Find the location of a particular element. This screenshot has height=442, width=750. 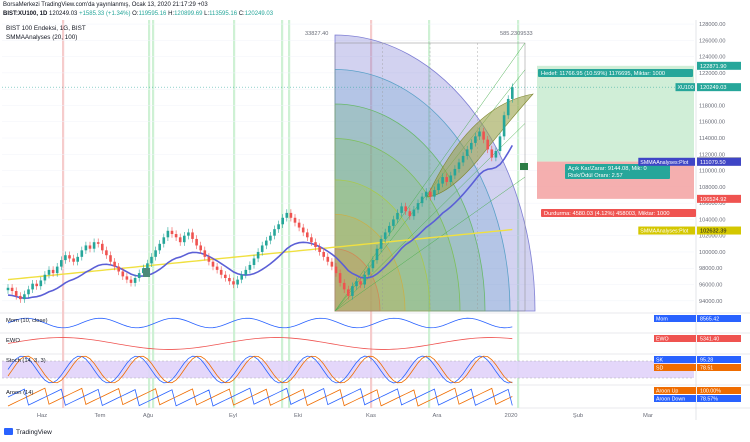

legend-title: BIST 100 Endeksi, 1G, BIST is located at coordinates (46, 28).